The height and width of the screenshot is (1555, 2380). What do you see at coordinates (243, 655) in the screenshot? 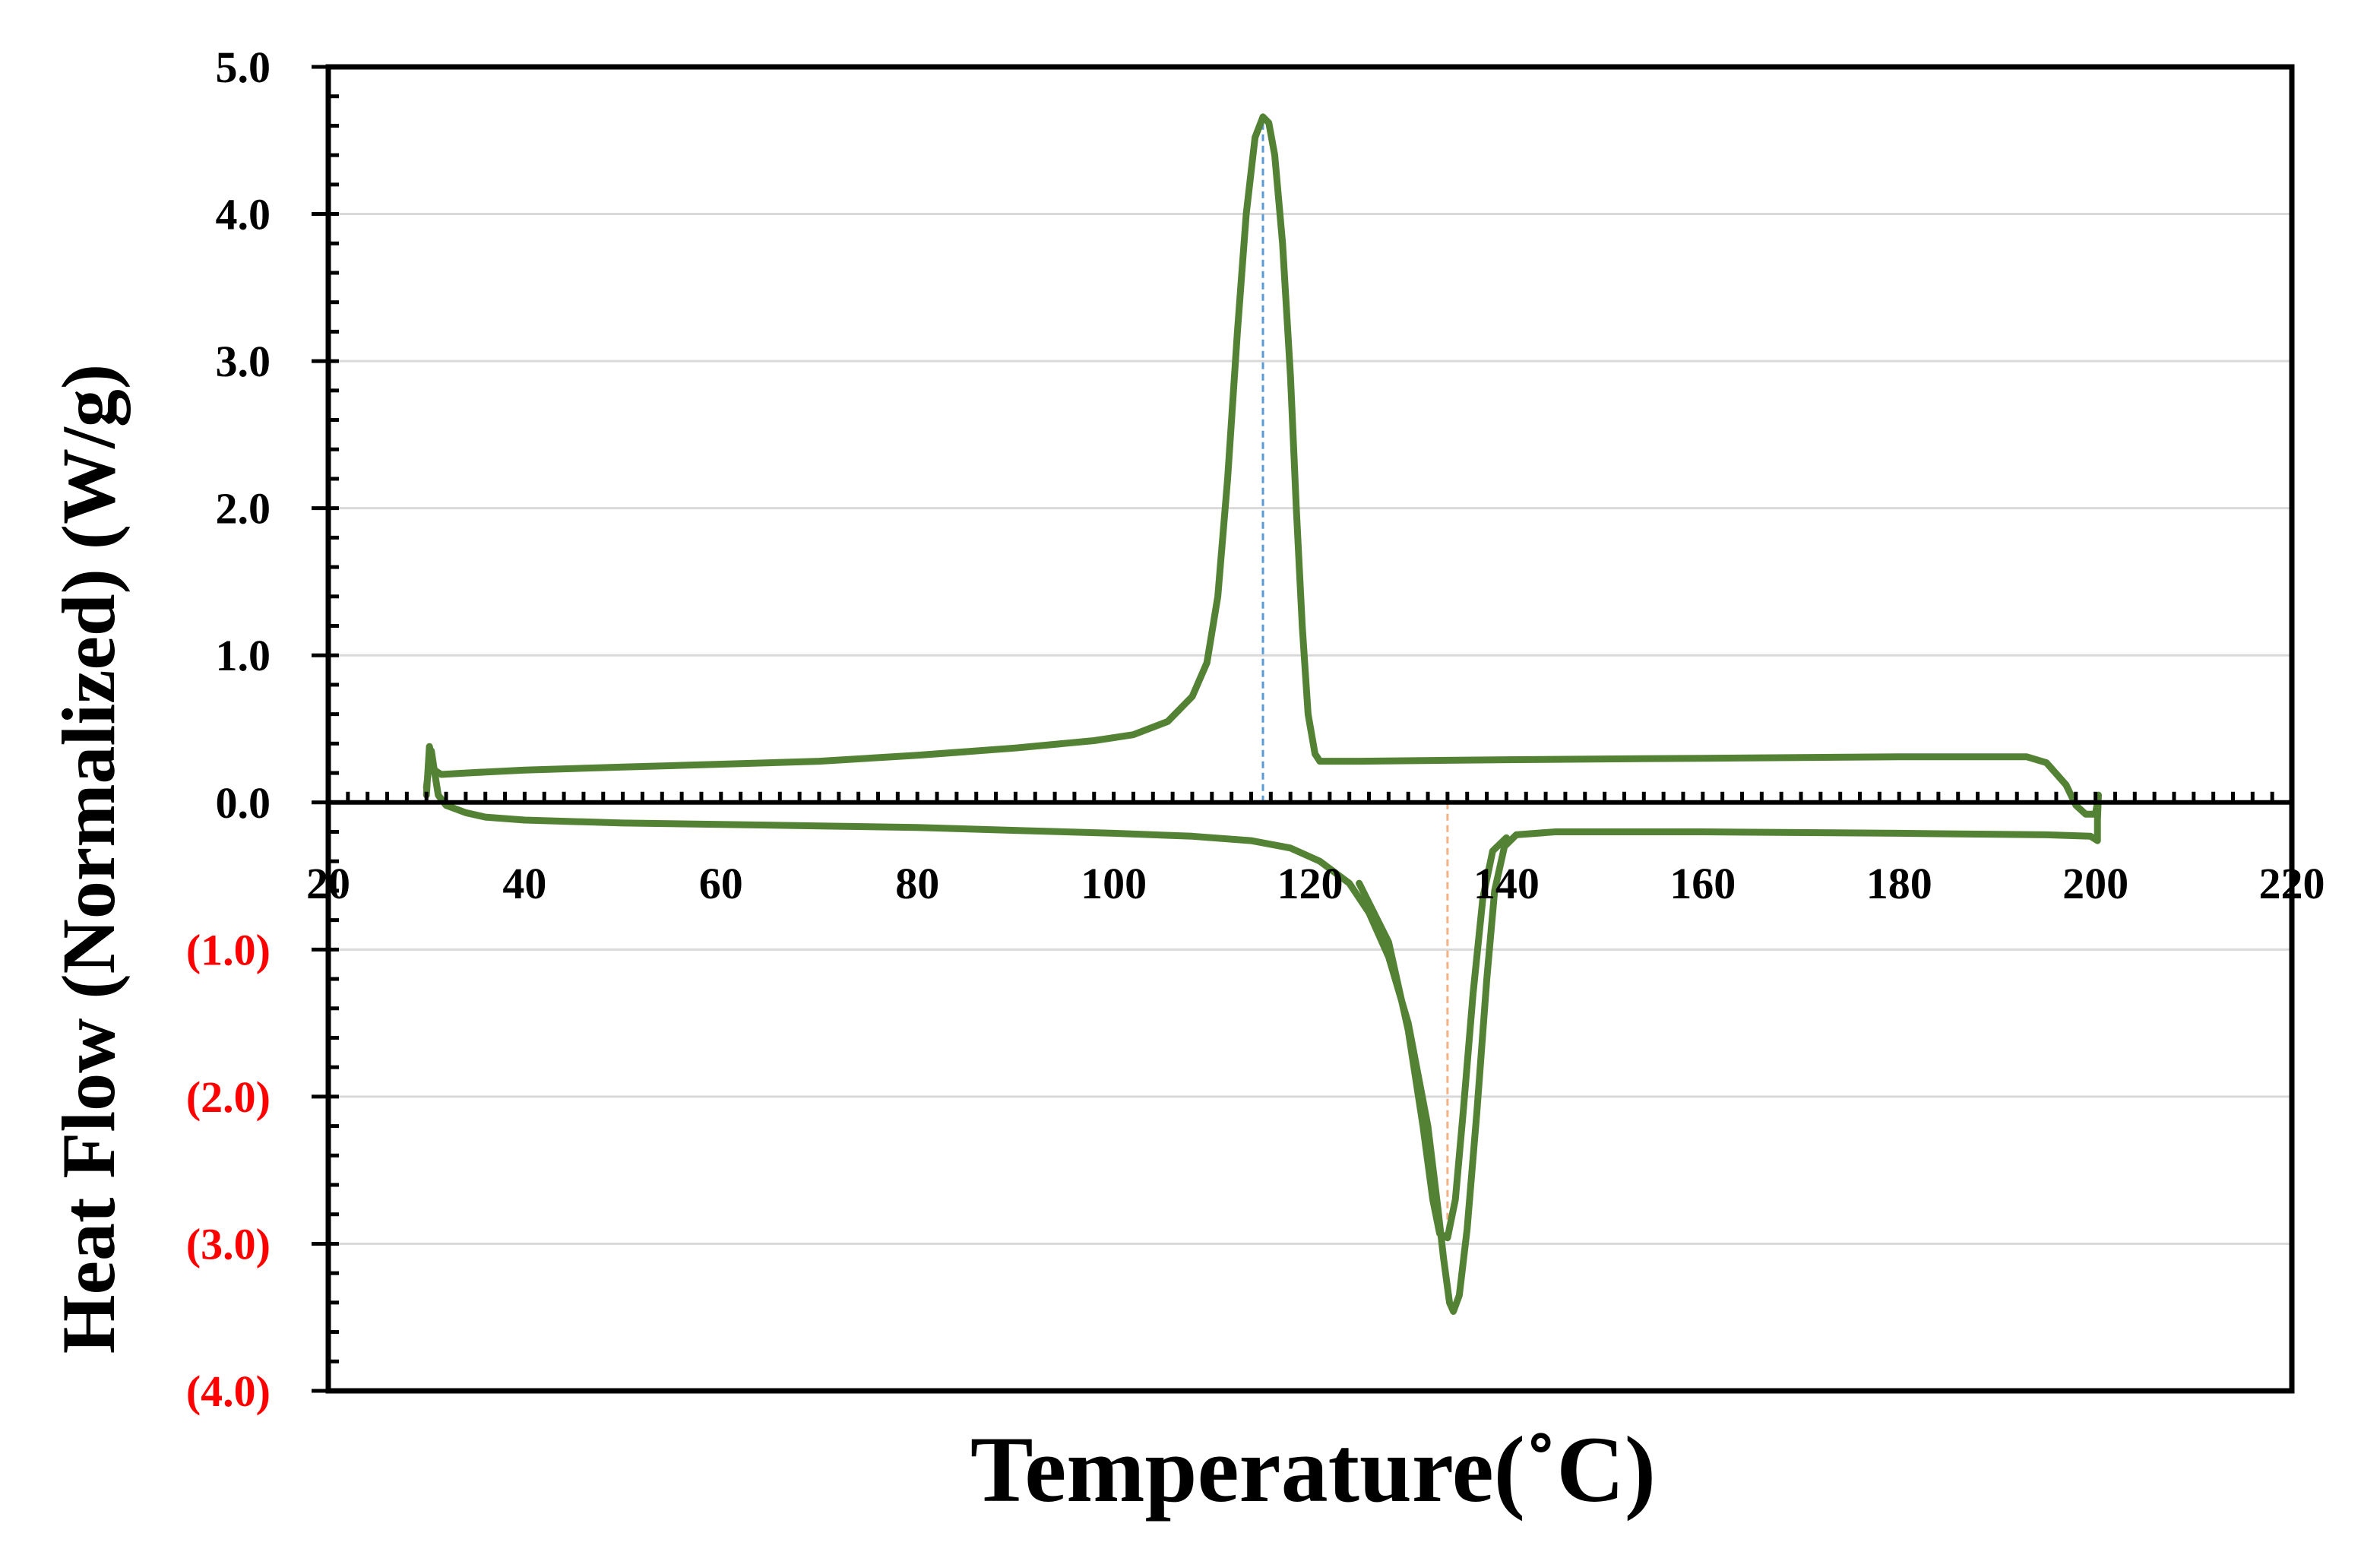
I see `y-tick-label: 1.0` at bounding box center [243, 655].